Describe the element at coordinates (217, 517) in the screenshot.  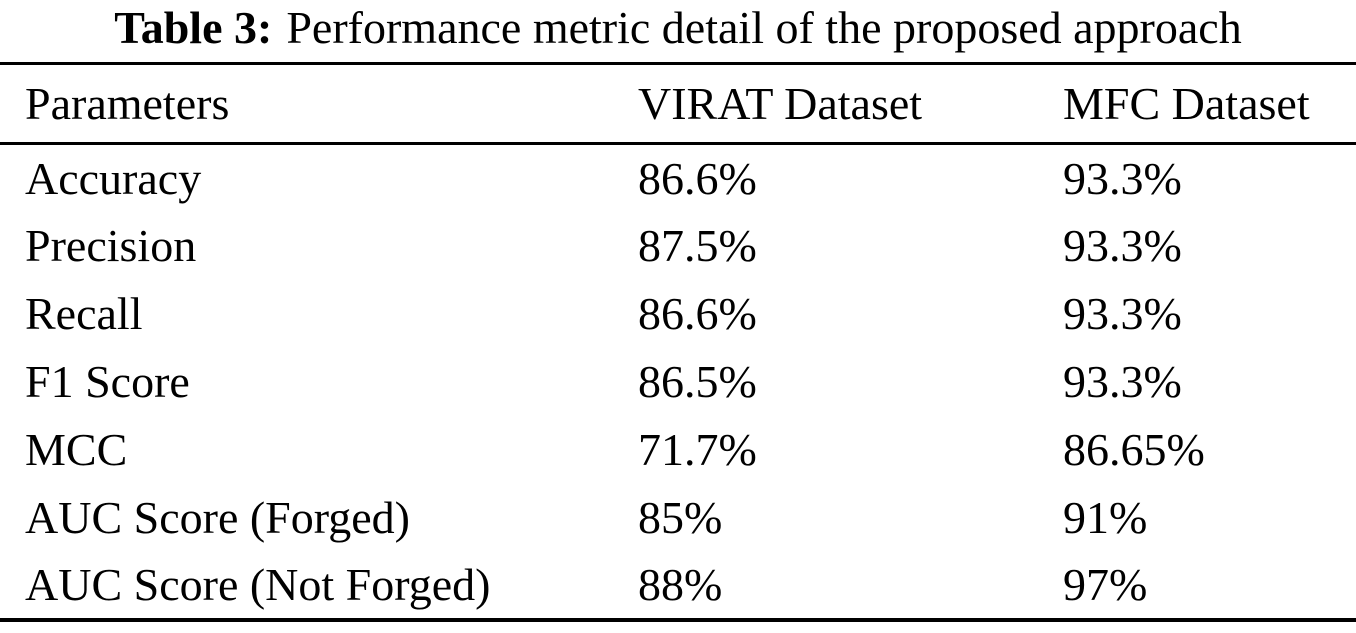
I see `row-label: AUC Score (Forged)` at that location.